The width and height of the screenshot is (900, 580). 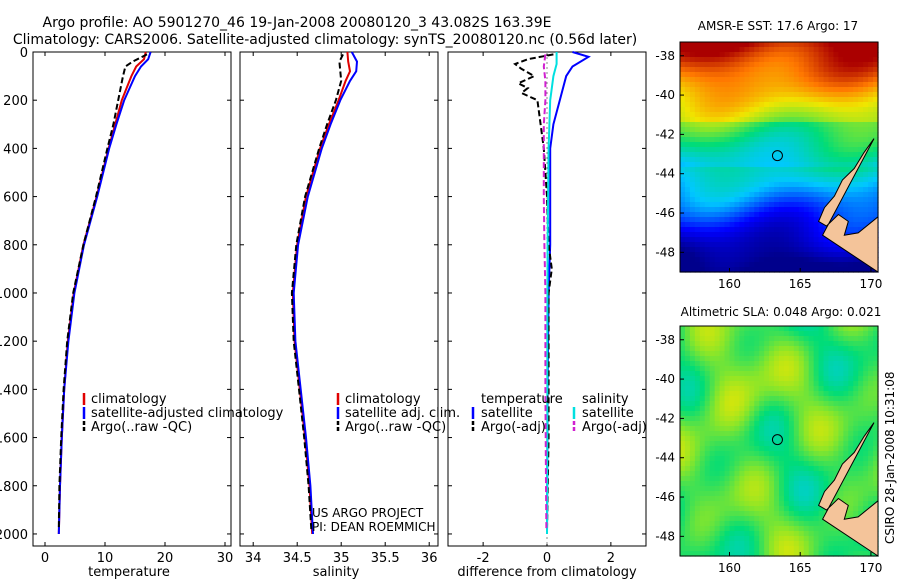 I want to click on legend-label-temp-argo: Argo(-adj), so click(x=513, y=427).